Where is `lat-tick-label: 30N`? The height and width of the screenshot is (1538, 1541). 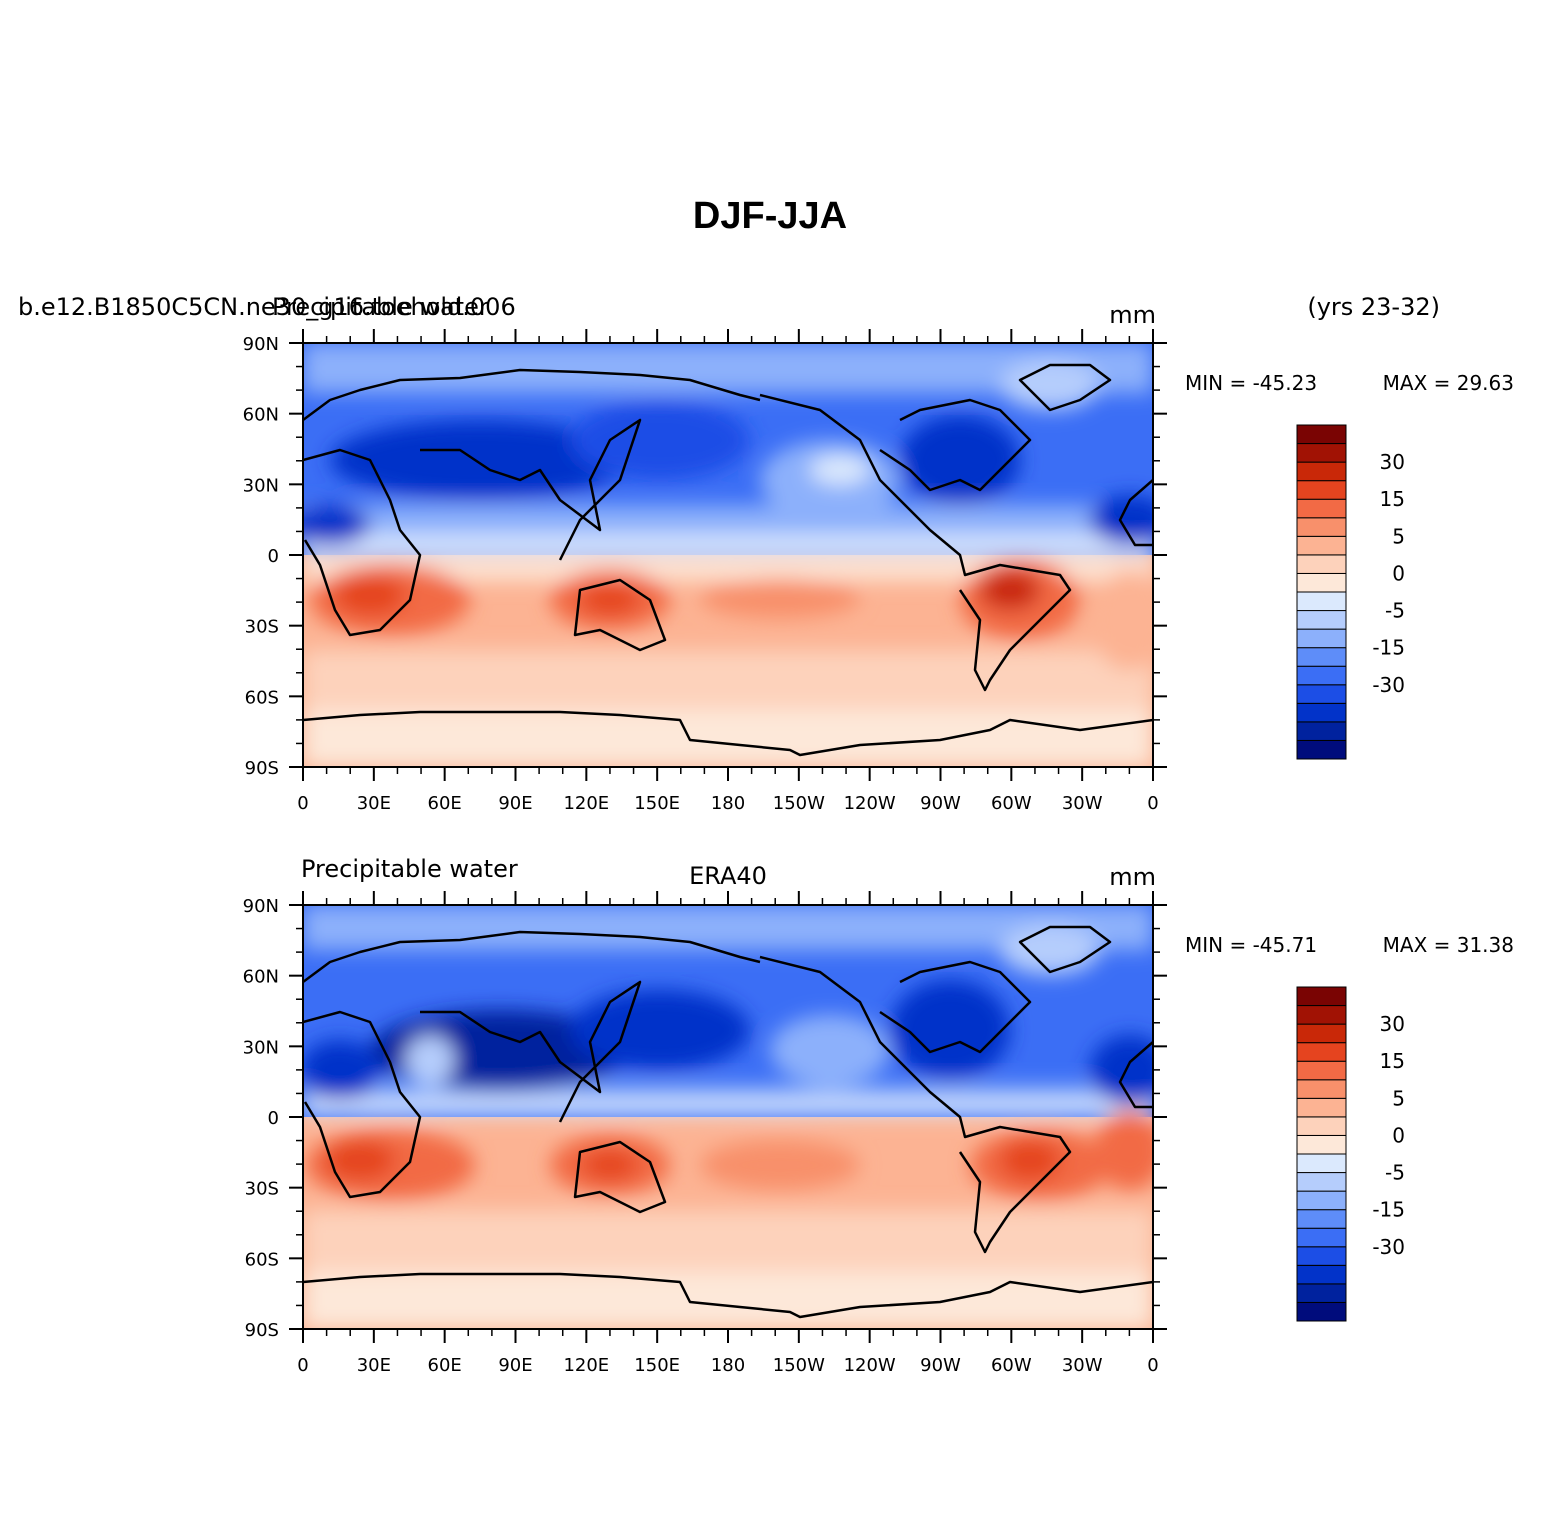
lat-tick-label: 30N is located at coordinates (261, 485).